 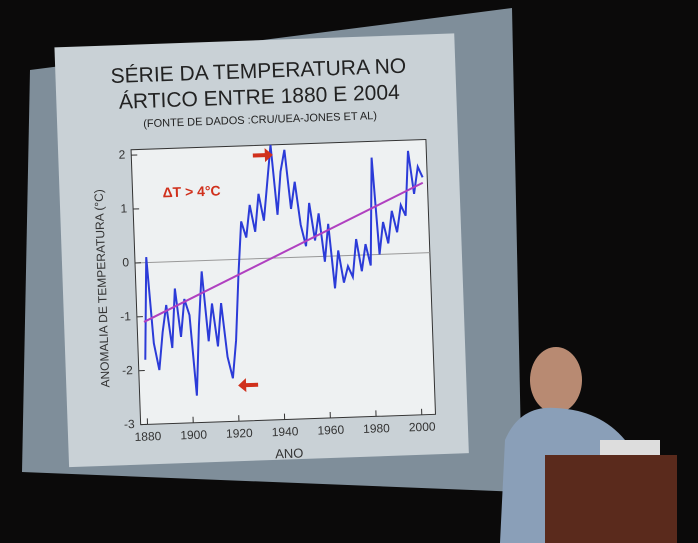 I want to click on arrow-bottom, so click(x=248, y=385).